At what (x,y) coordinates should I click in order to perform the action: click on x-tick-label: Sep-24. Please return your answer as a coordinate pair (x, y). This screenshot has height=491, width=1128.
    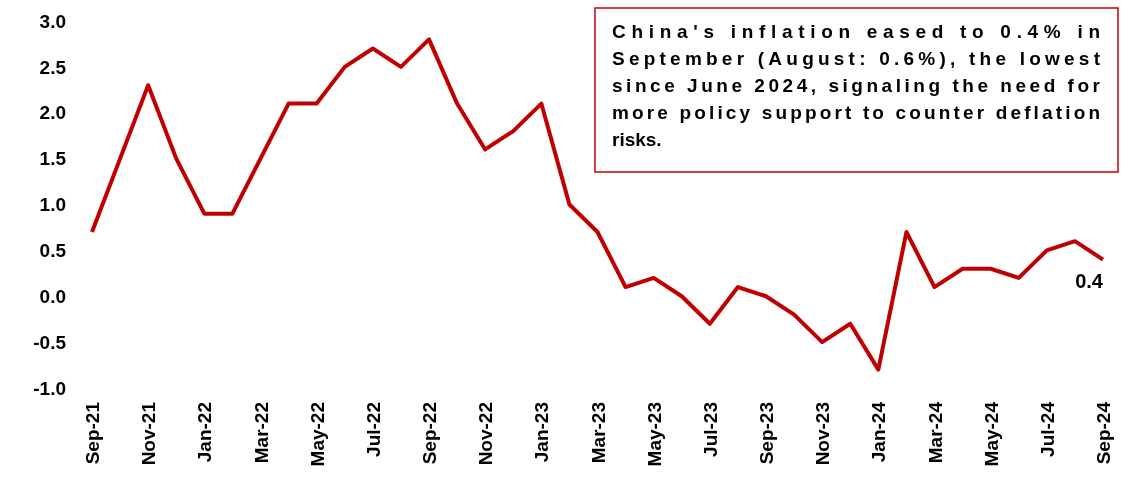
    Looking at the image, I should click on (1103, 433).